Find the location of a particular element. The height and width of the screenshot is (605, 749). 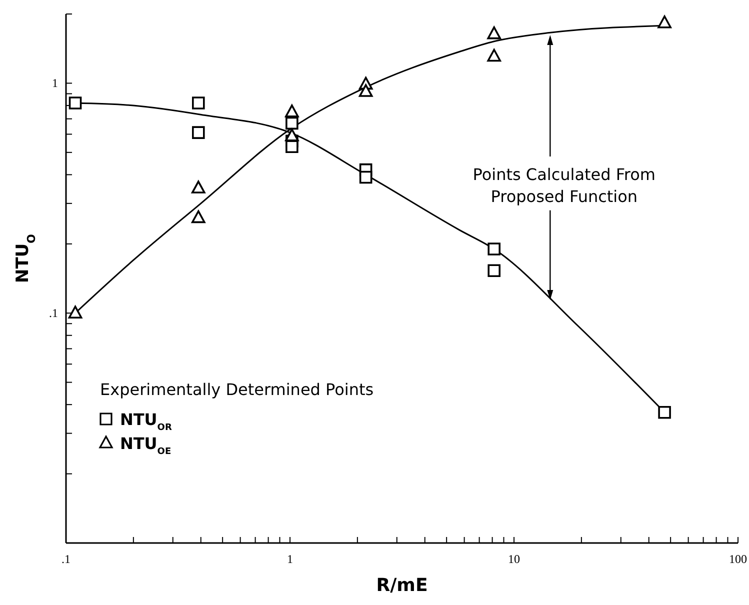

x-tick-label: 1 is located at coordinates (290, 559).